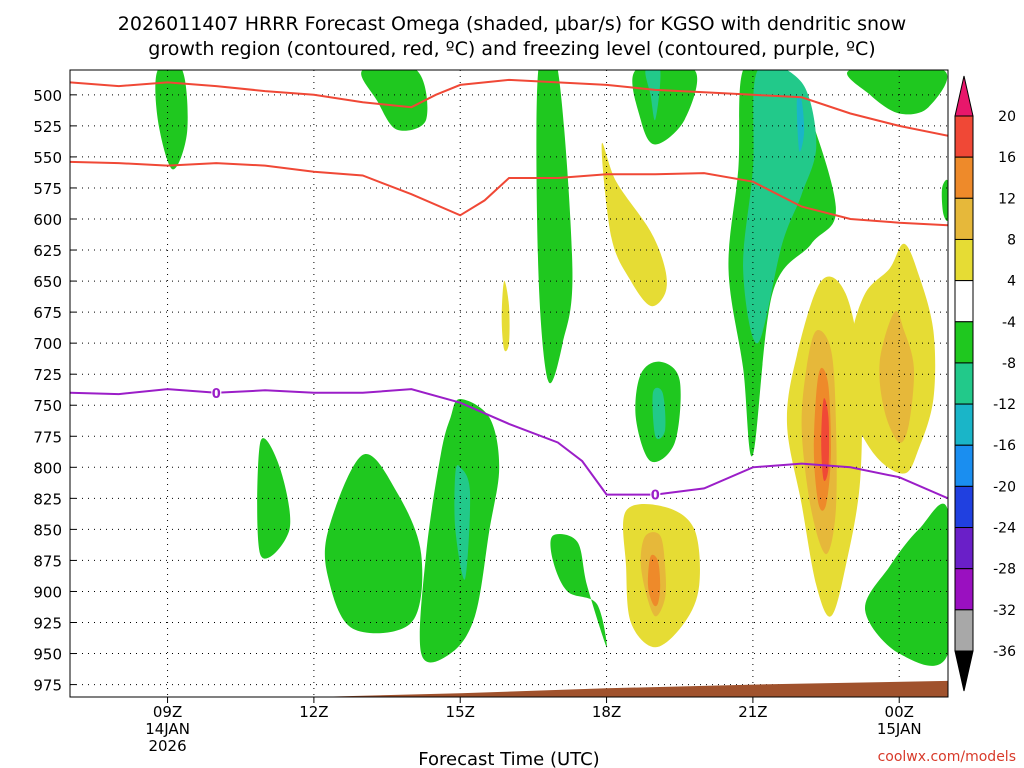  What do you see at coordinates (1004, 570) in the screenshot?
I see `colorbar-label-11: -28` at bounding box center [1004, 570].